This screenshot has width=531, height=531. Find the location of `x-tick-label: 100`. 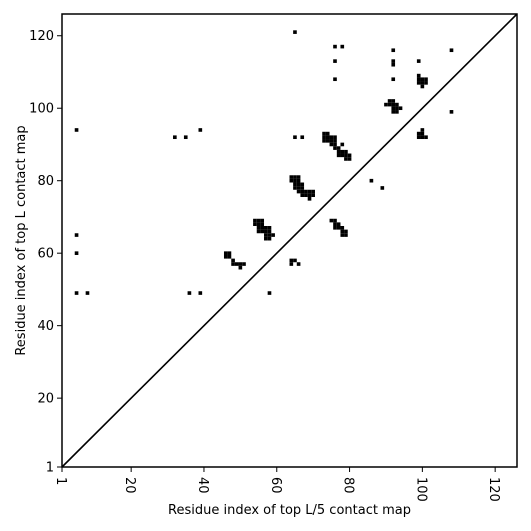

x-tick-label: 100 is located at coordinates (420, 489).